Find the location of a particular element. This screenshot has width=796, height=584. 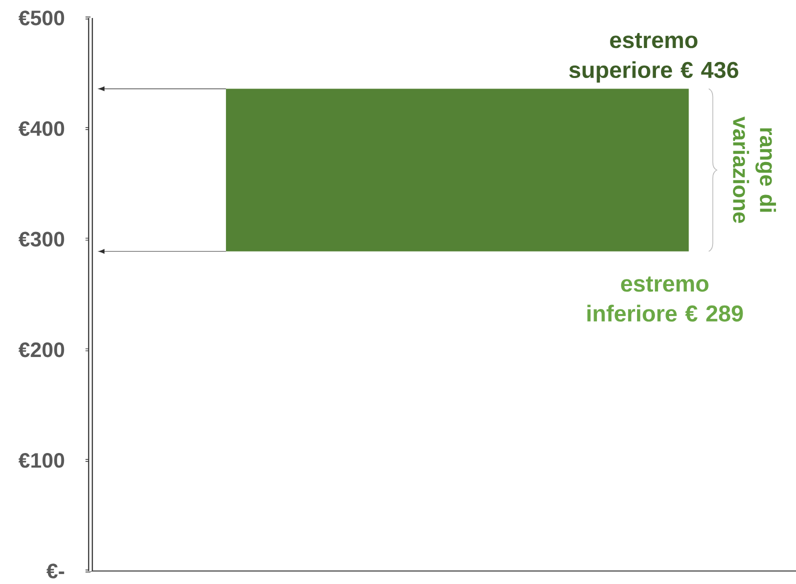

text: range di variazione is located at coordinates (754, 169).